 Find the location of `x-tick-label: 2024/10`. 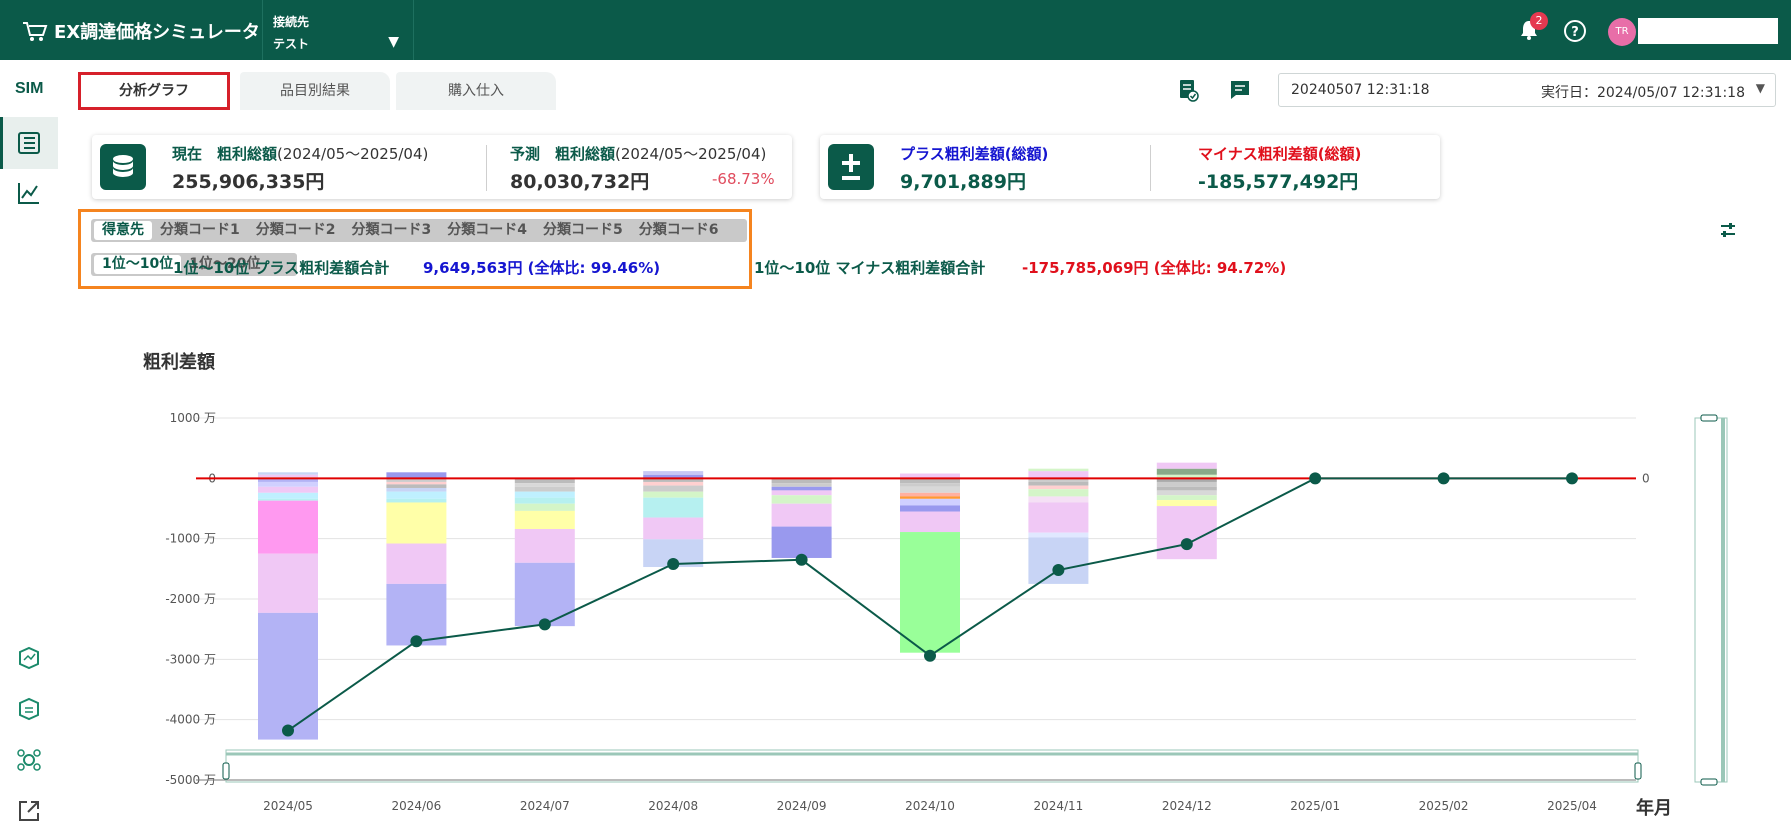

x-tick-label: 2024/10 is located at coordinates (930, 806).